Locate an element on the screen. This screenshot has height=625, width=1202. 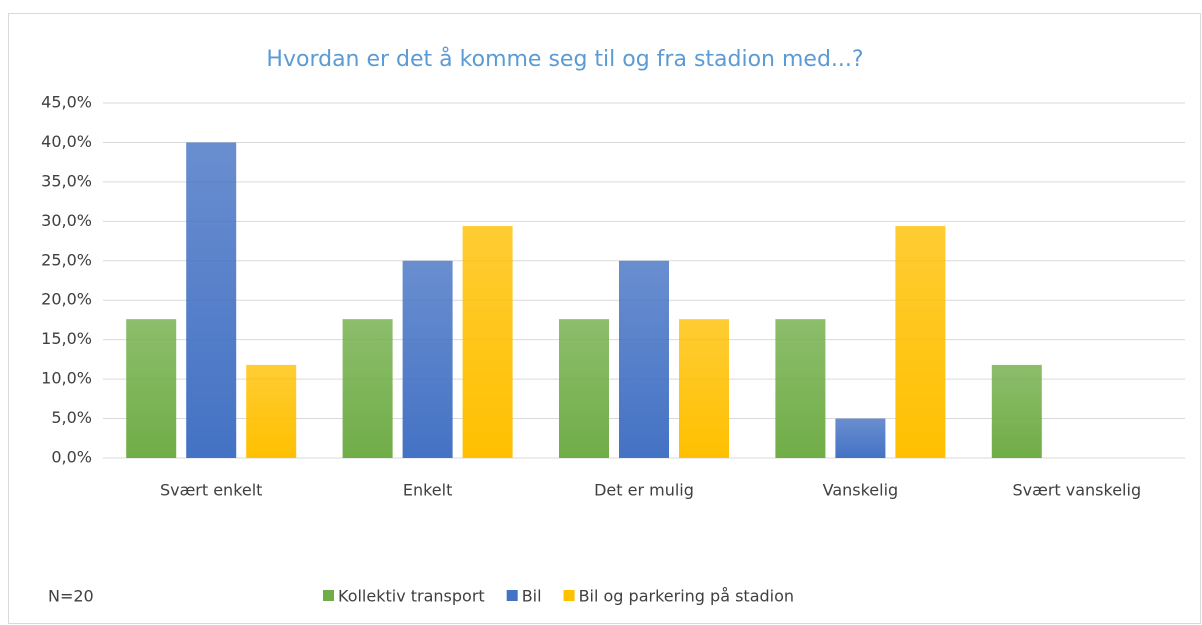
x-tick-label: Det er mulig is located at coordinates (644, 490).